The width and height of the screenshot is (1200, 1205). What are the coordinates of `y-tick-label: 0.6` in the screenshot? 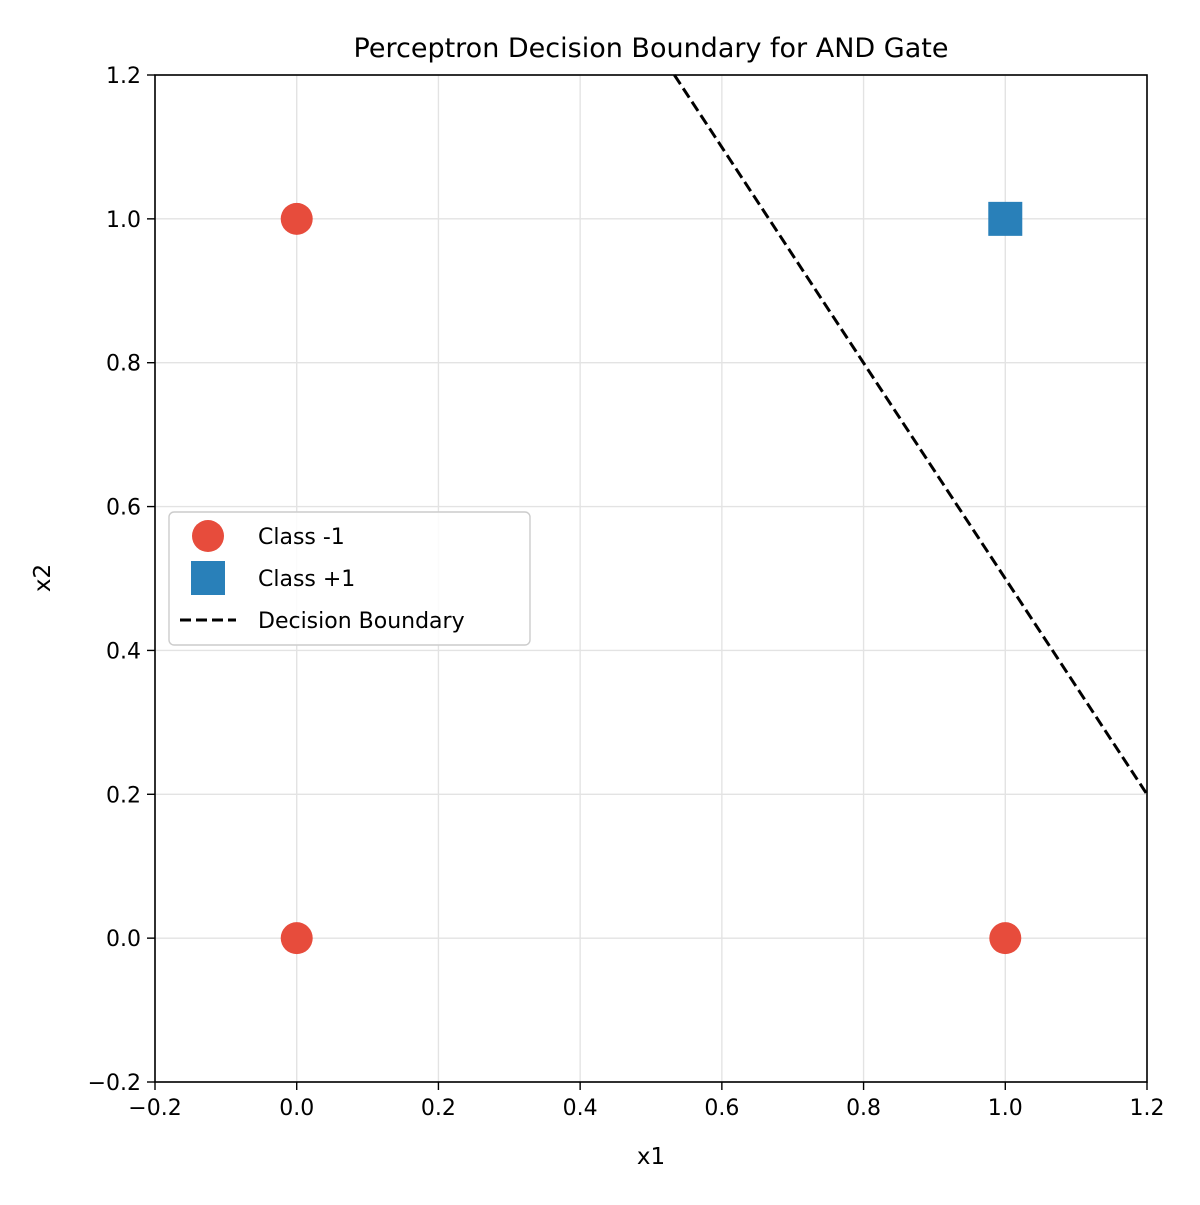 It's located at (123, 508).